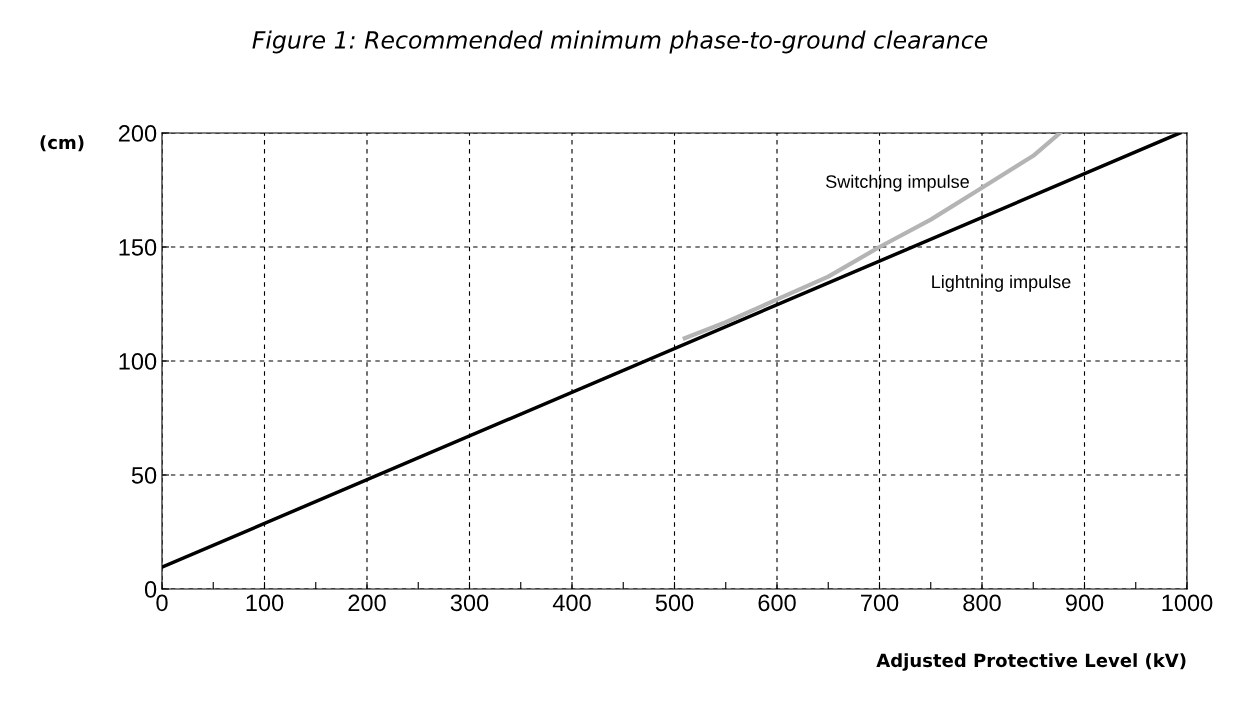 The width and height of the screenshot is (1240, 717). I want to click on y-tick-label: 0, so click(150, 589).